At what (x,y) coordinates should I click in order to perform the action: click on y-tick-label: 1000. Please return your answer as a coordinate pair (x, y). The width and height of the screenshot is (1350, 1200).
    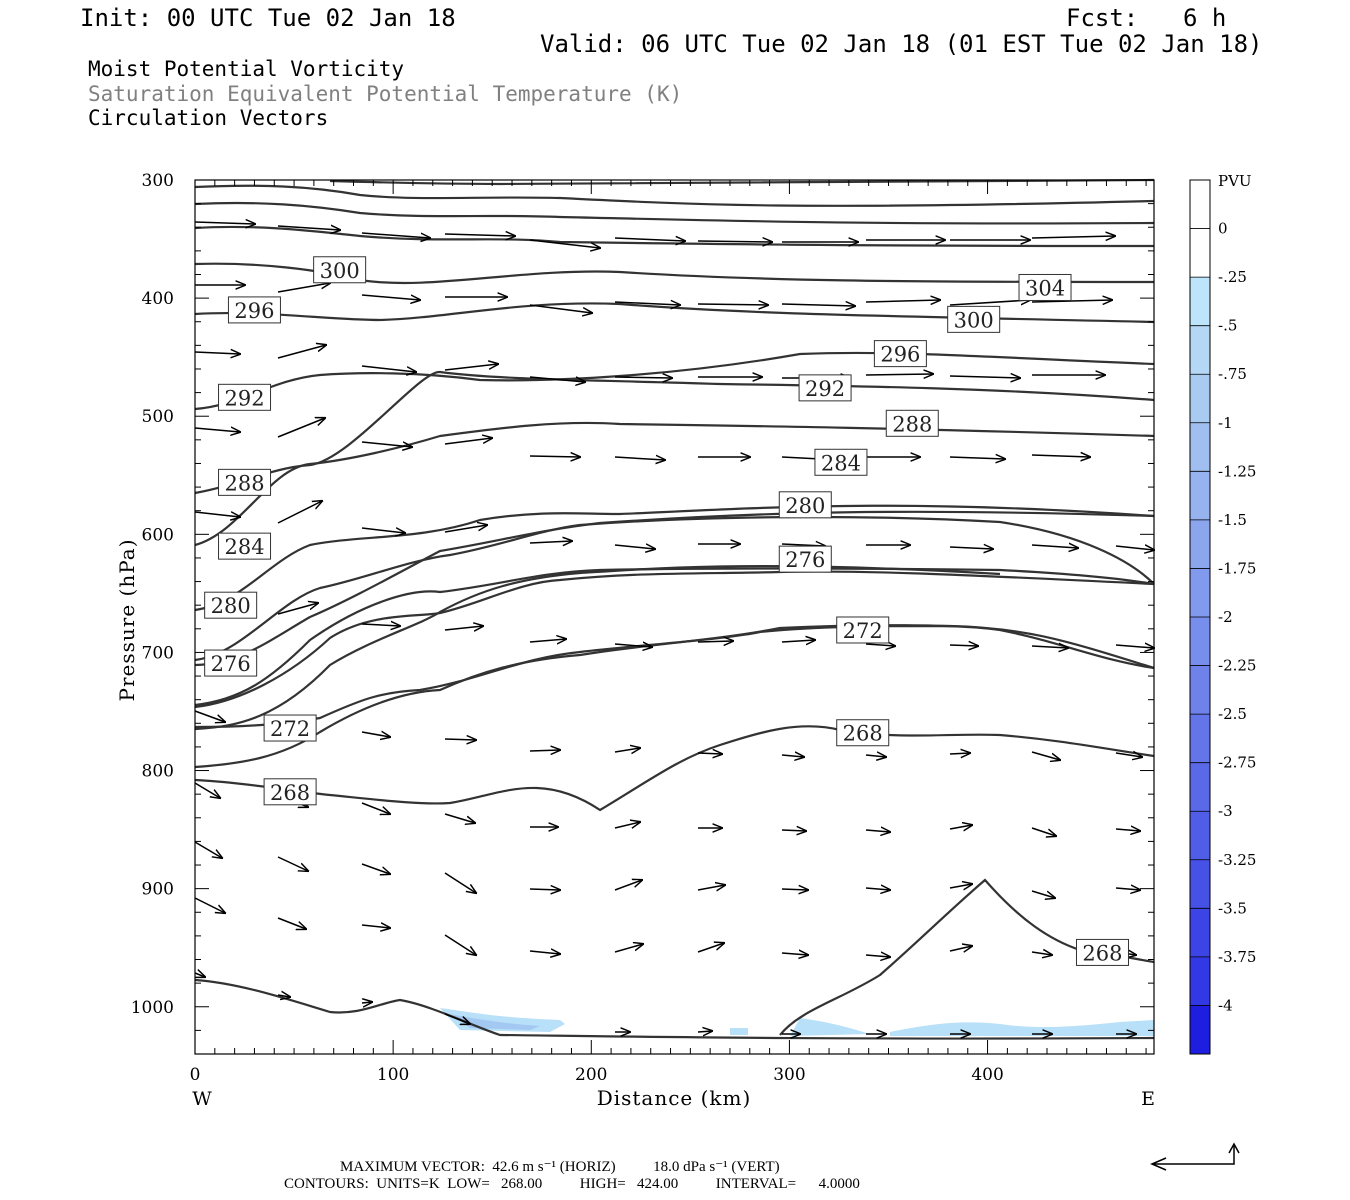
    Looking at the image, I should click on (152, 1008).